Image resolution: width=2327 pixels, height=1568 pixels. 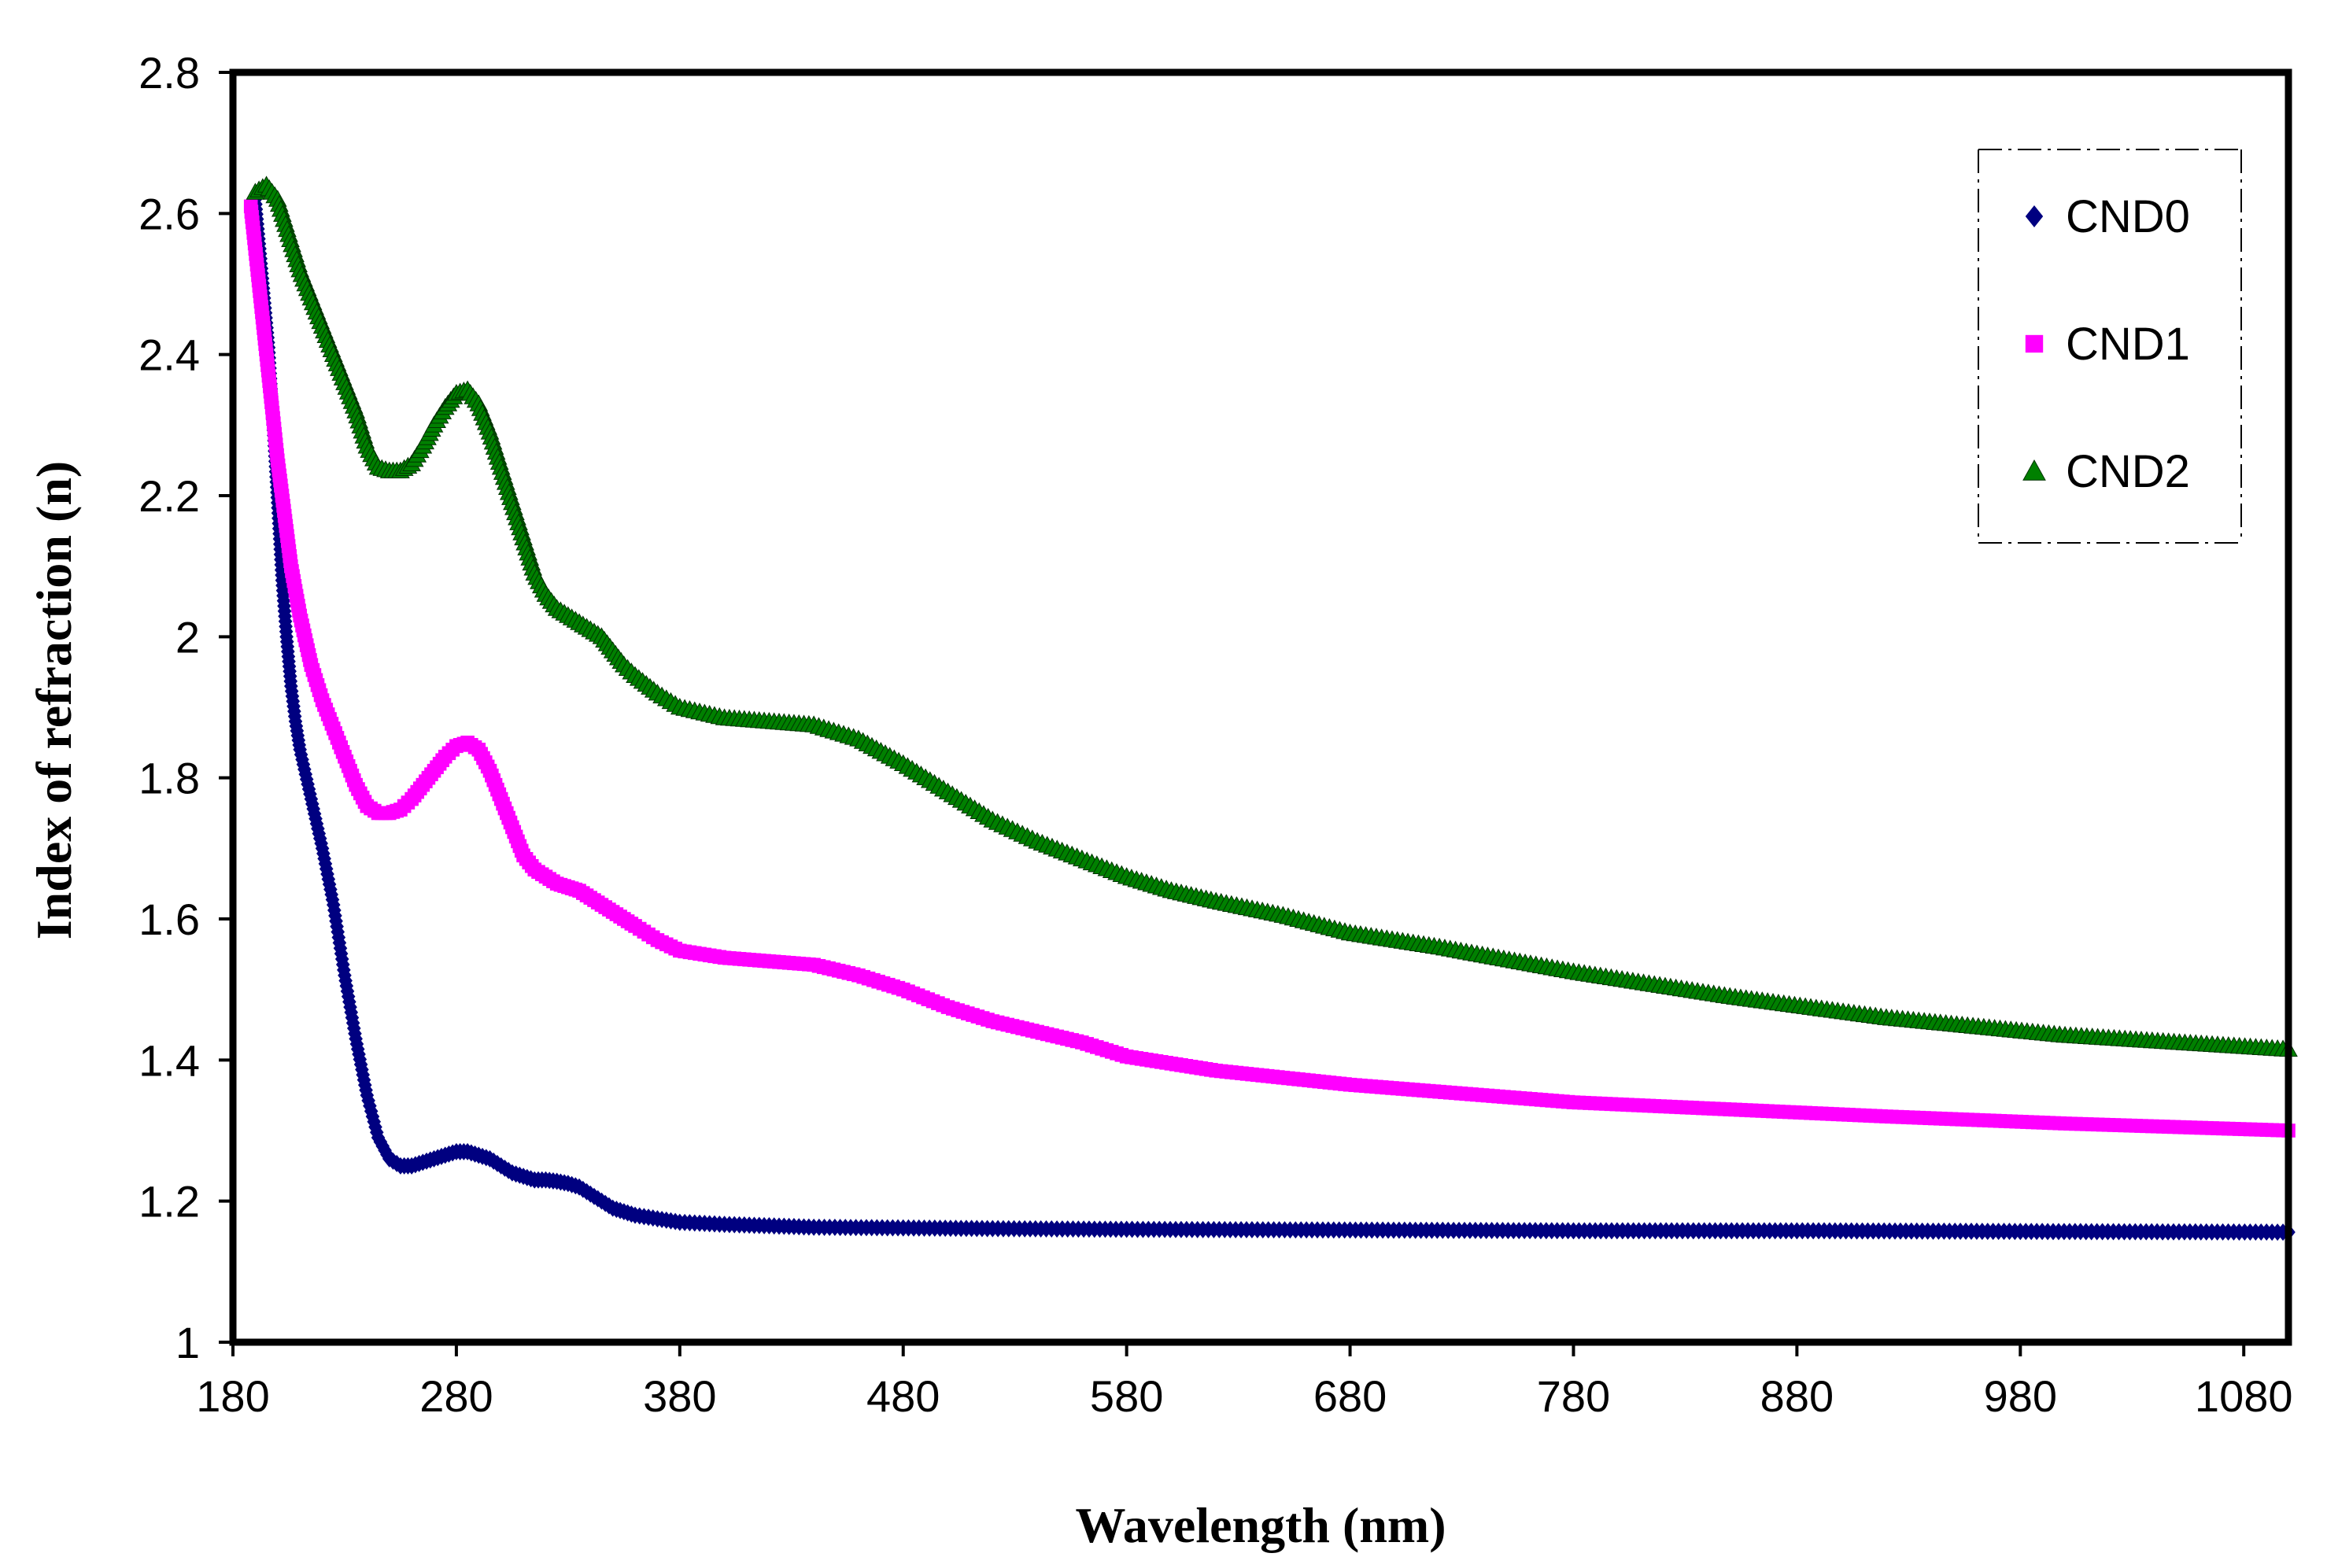 I want to click on legend: CND0 CND1 CND2, so click(x=2110, y=346).